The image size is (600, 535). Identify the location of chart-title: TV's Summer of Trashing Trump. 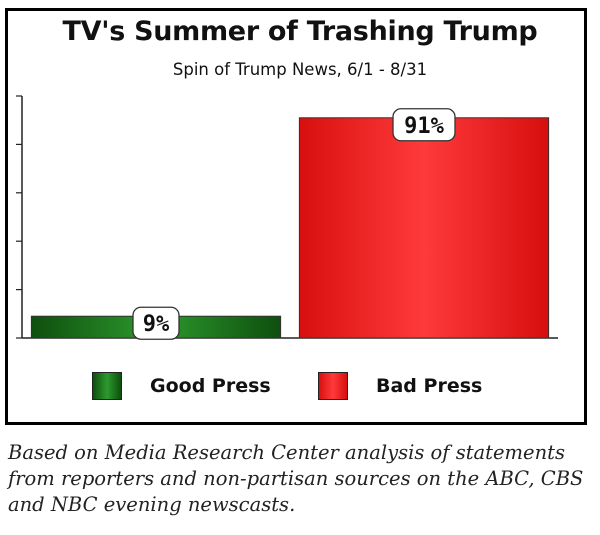
(300, 31).